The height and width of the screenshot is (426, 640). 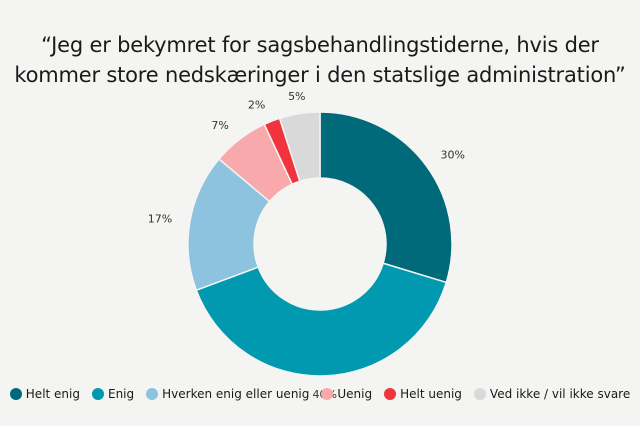 What do you see at coordinates (219, 125) in the screenshot?
I see `value-label-uenig: 7%` at bounding box center [219, 125].